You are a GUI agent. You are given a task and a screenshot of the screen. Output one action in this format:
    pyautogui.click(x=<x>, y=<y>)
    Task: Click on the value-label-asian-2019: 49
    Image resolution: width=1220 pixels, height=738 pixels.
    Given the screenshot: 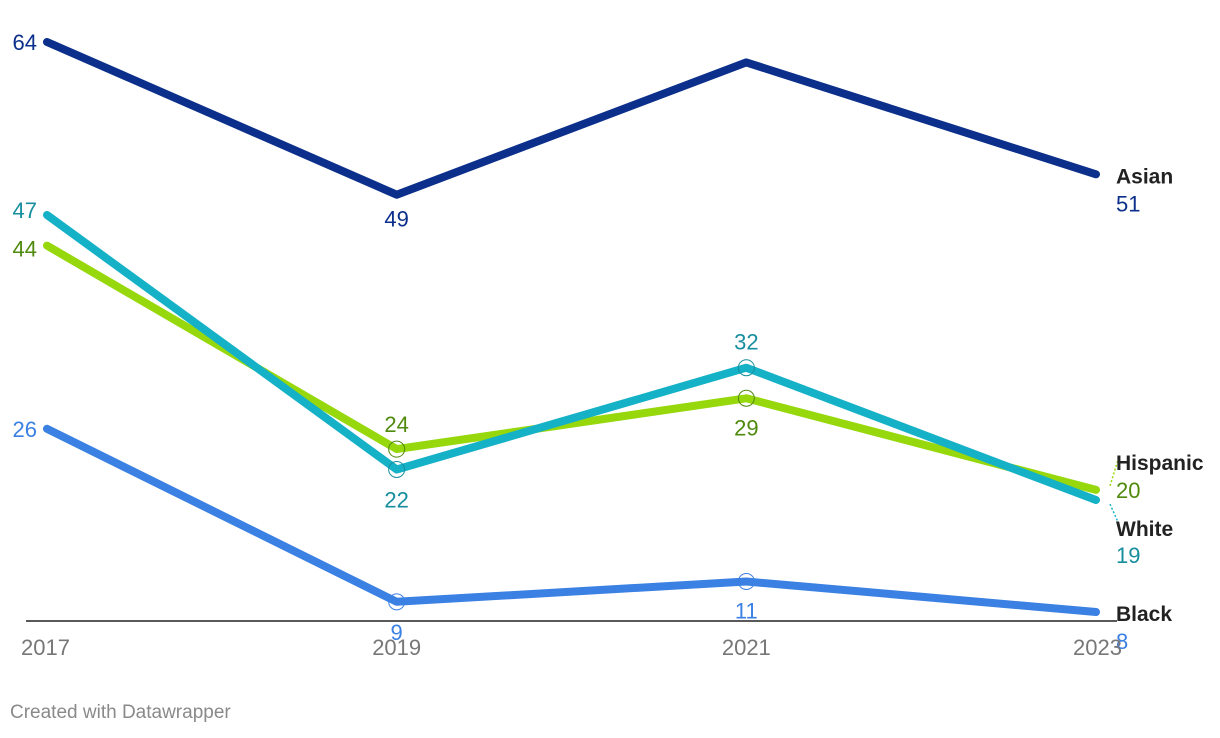 What is the action you would take?
    pyautogui.click(x=396, y=219)
    